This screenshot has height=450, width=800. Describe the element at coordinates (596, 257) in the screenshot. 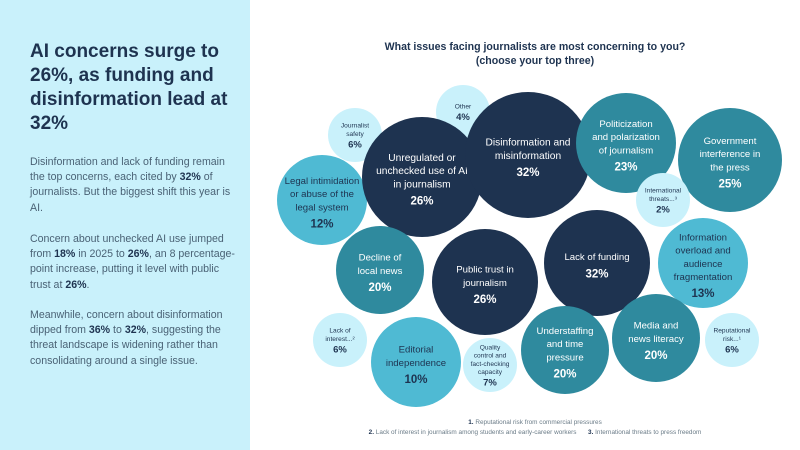

I see `bubble-label: Lack of funding` at that location.